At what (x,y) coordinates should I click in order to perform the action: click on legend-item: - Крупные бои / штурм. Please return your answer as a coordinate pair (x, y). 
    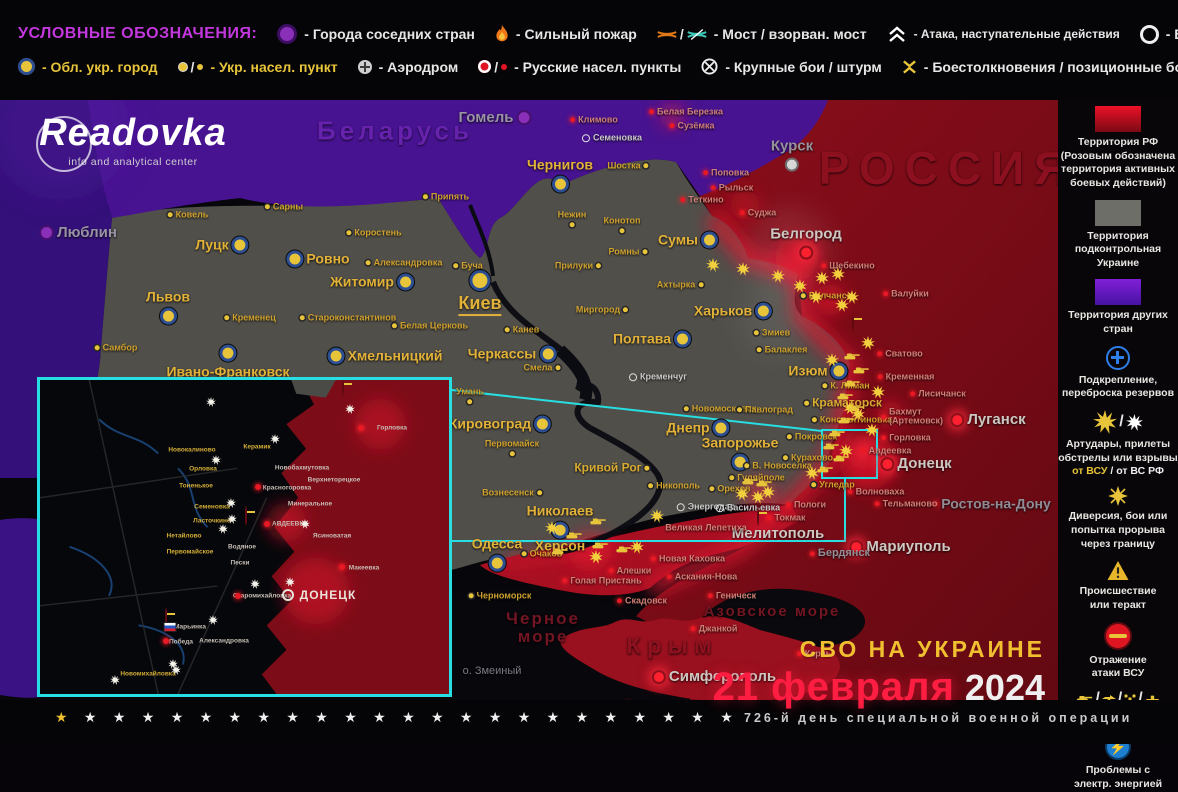
    Looking at the image, I should click on (791, 66).